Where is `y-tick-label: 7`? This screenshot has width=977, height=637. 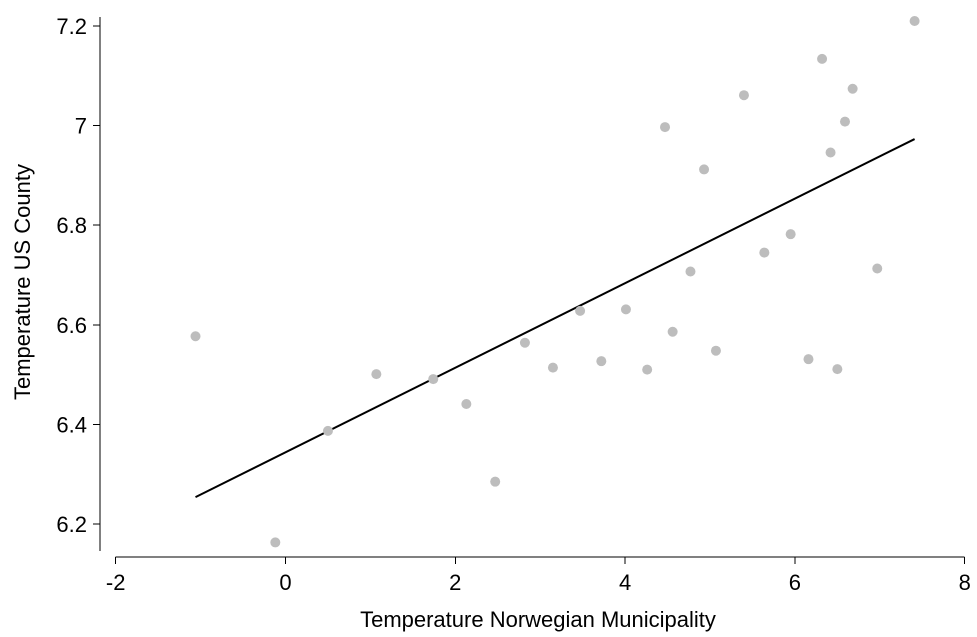
y-tick-label: 7 is located at coordinates (81, 126).